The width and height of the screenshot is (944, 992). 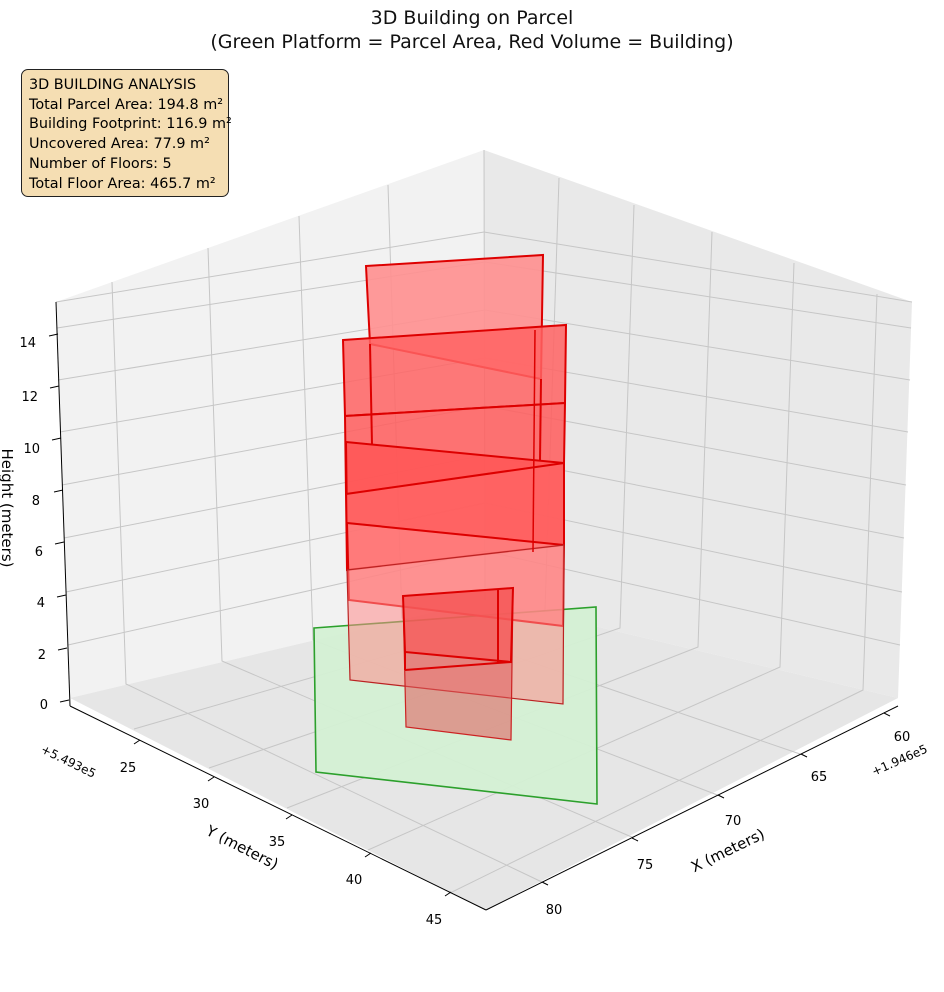 What do you see at coordinates (454, 497) in the screenshot?
I see `building-volume` at bounding box center [454, 497].